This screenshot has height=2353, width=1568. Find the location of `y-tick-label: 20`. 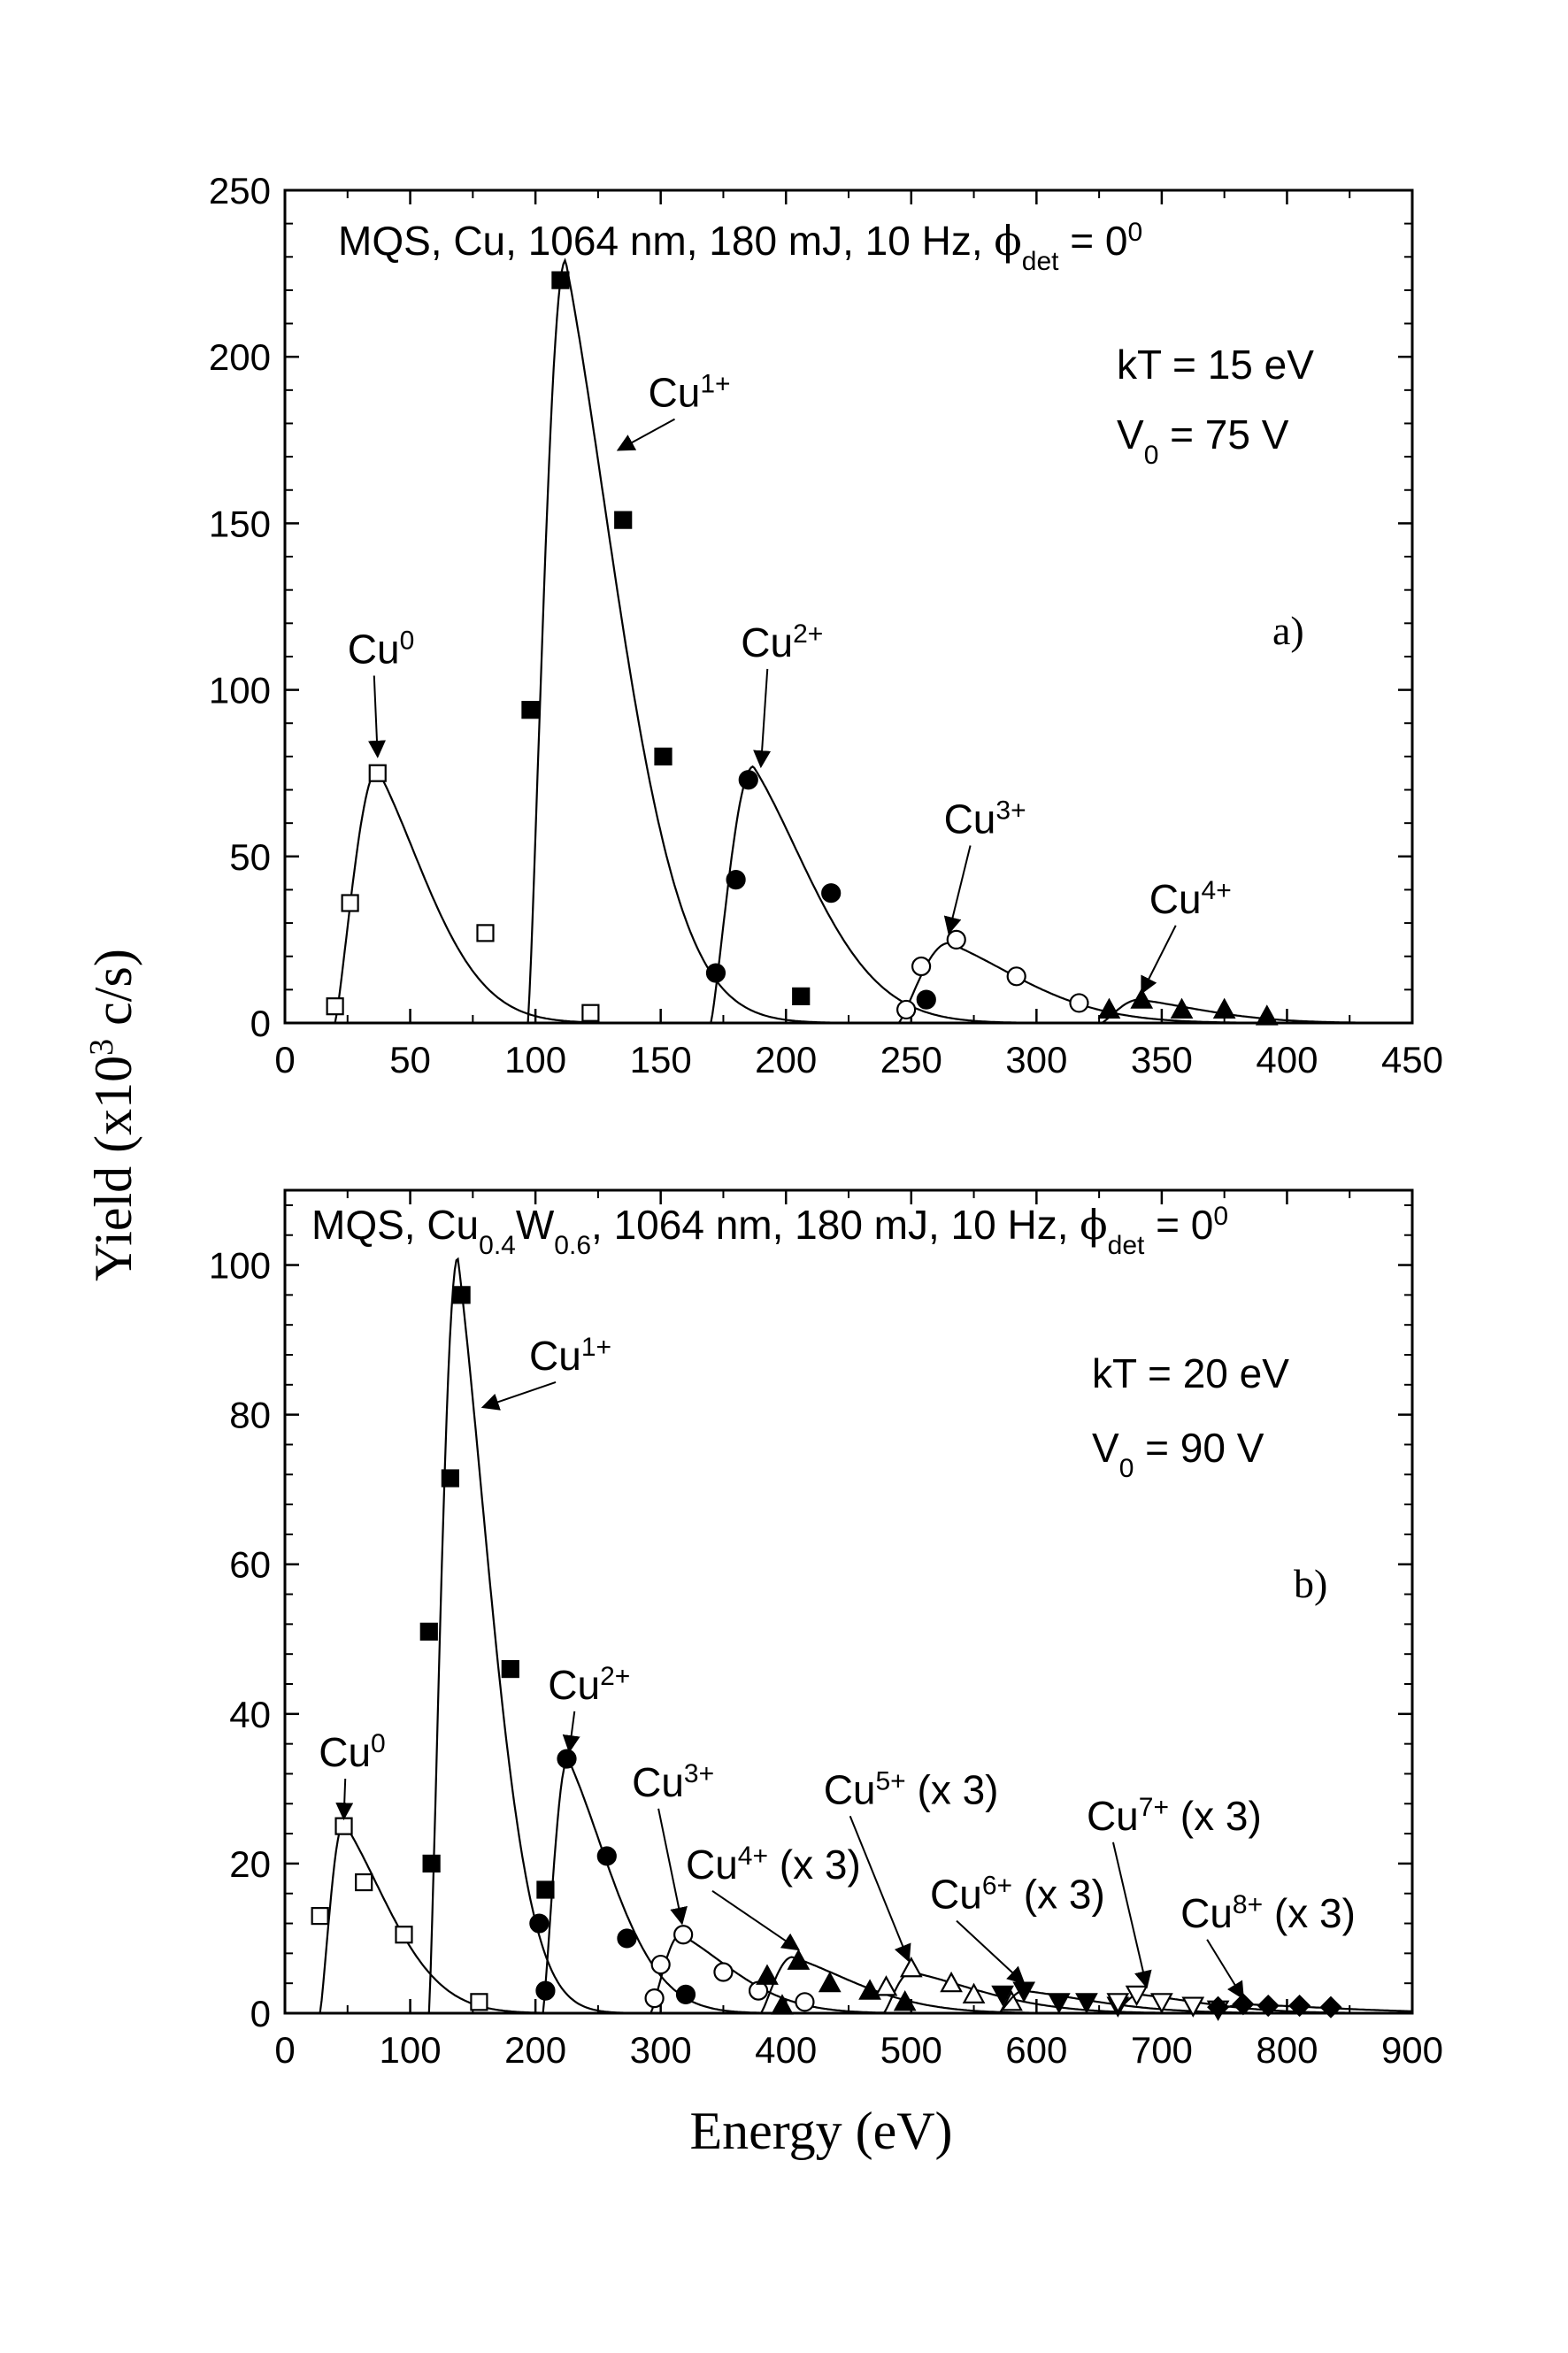

y-tick-label: 20 is located at coordinates (250, 1864).